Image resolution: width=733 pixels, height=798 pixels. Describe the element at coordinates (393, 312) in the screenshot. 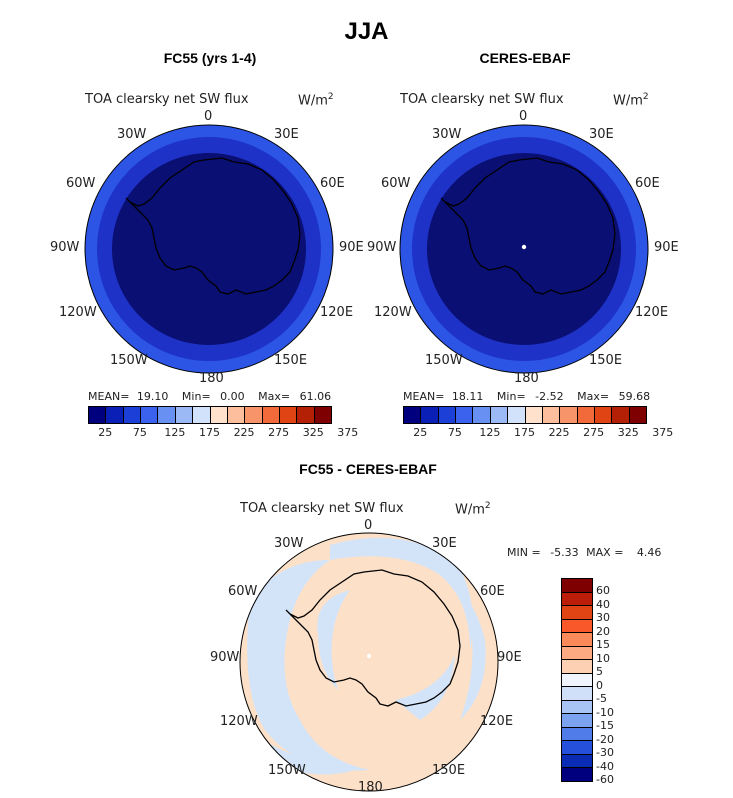

I see `p2-lon-120w: 120W` at that location.